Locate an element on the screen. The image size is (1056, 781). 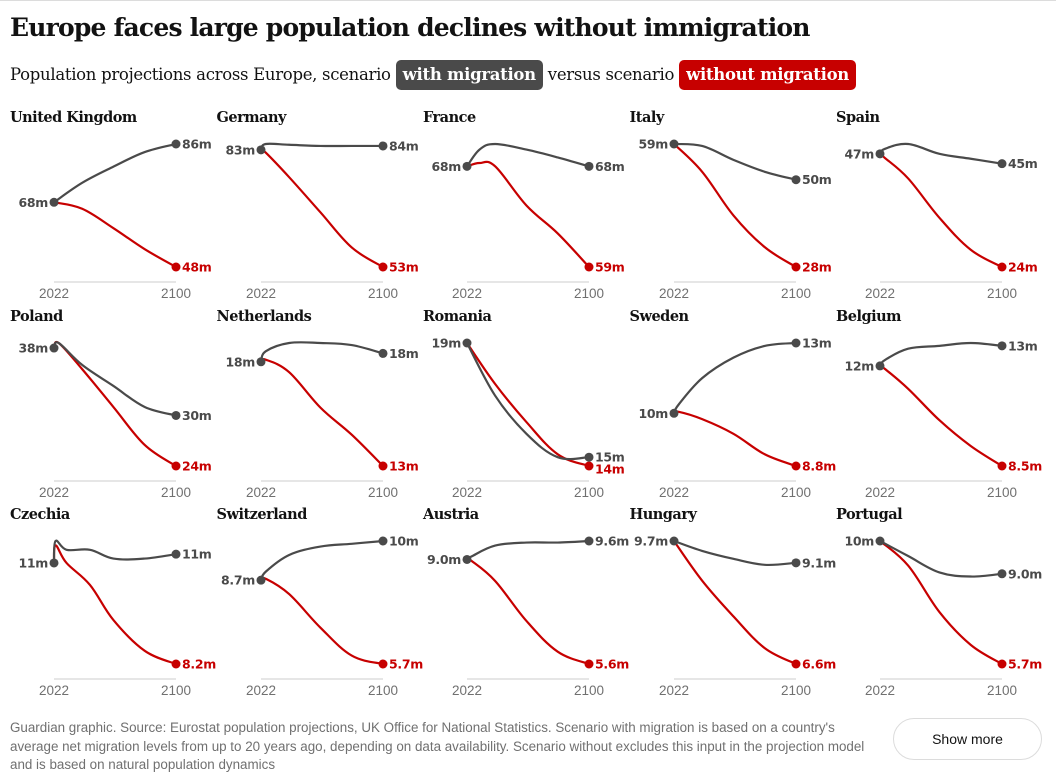
start-value-label: 18m is located at coordinates (240, 361).